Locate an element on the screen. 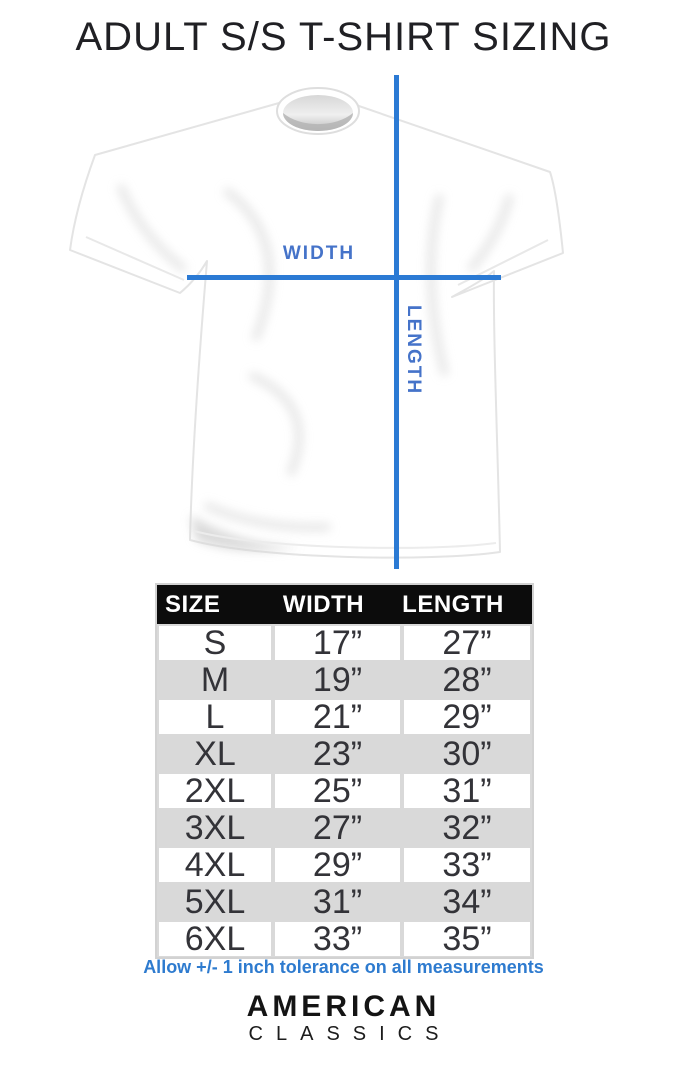  table-row: M 19” 28” is located at coordinates (344, 679).